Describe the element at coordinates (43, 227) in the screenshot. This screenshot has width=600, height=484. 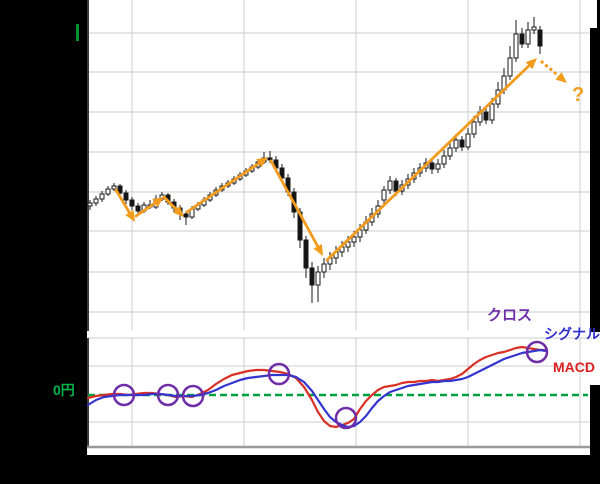
I see `redacted-price-axis-area` at that location.